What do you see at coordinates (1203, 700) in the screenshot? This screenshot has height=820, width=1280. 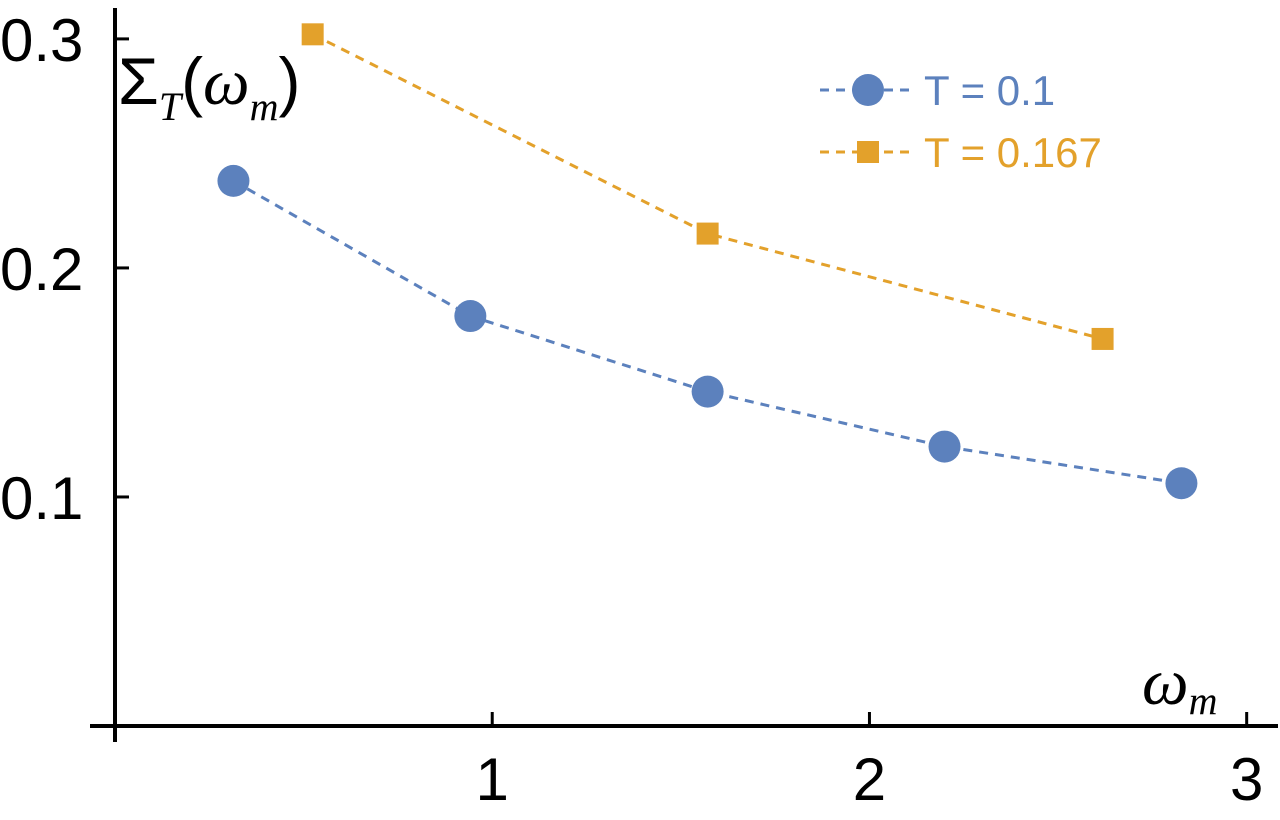 I see `x-axis-label-subscript: m` at bounding box center [1203, 700].